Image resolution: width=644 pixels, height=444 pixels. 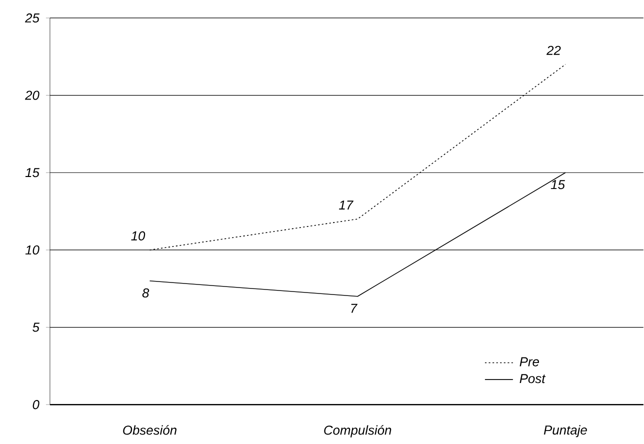 I want to click on annotation: 17, so click(x=346, y=205).